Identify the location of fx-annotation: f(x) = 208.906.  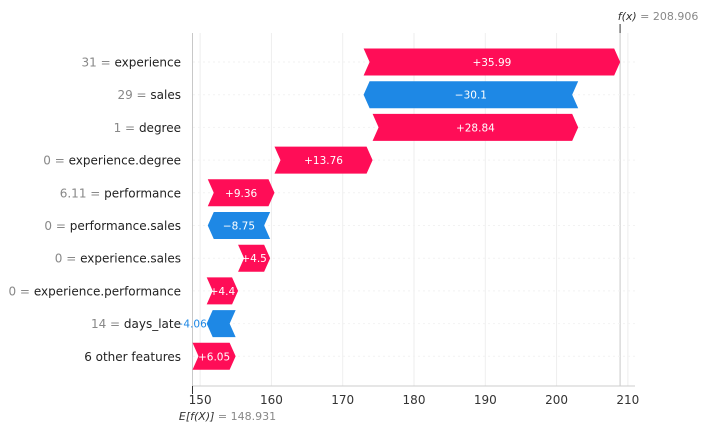
(658, 16).